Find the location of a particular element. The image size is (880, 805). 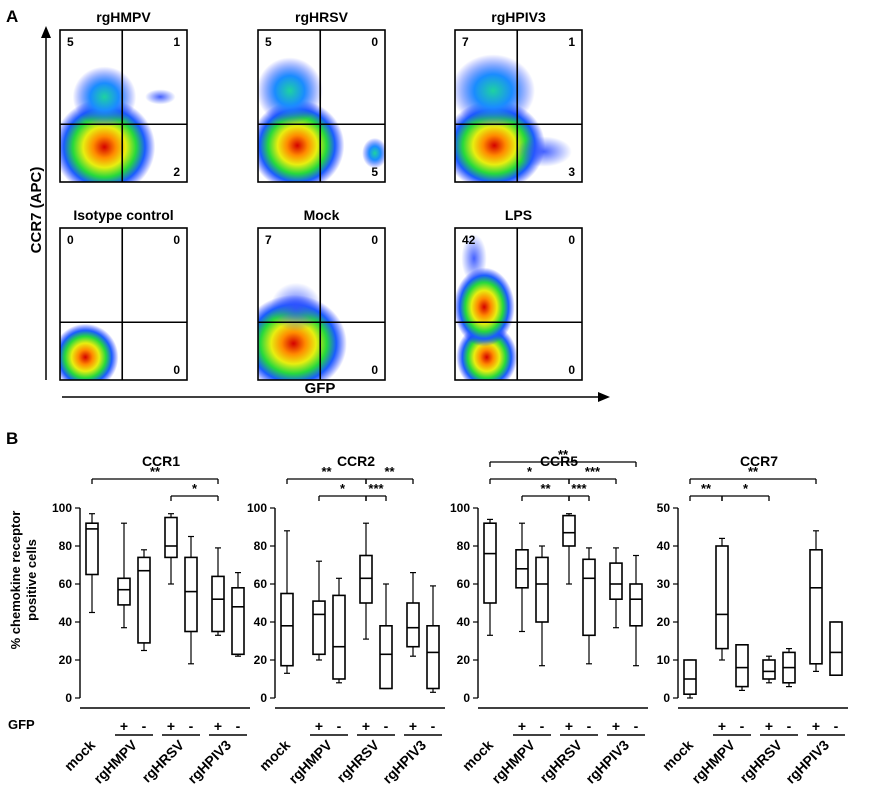

quadrant-value-ul: 0 is located at coordinates (70, 240).